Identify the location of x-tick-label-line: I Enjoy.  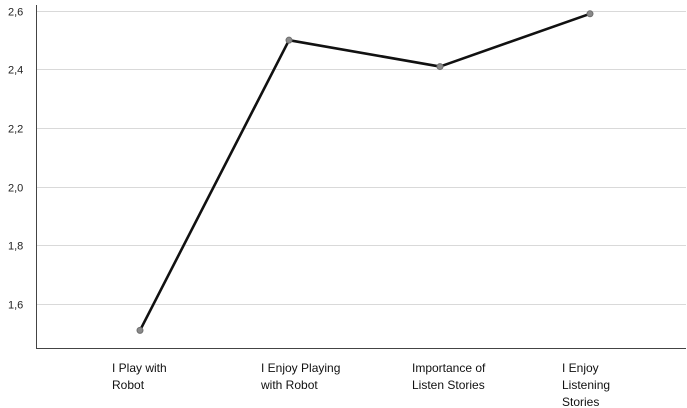
(580, 368).